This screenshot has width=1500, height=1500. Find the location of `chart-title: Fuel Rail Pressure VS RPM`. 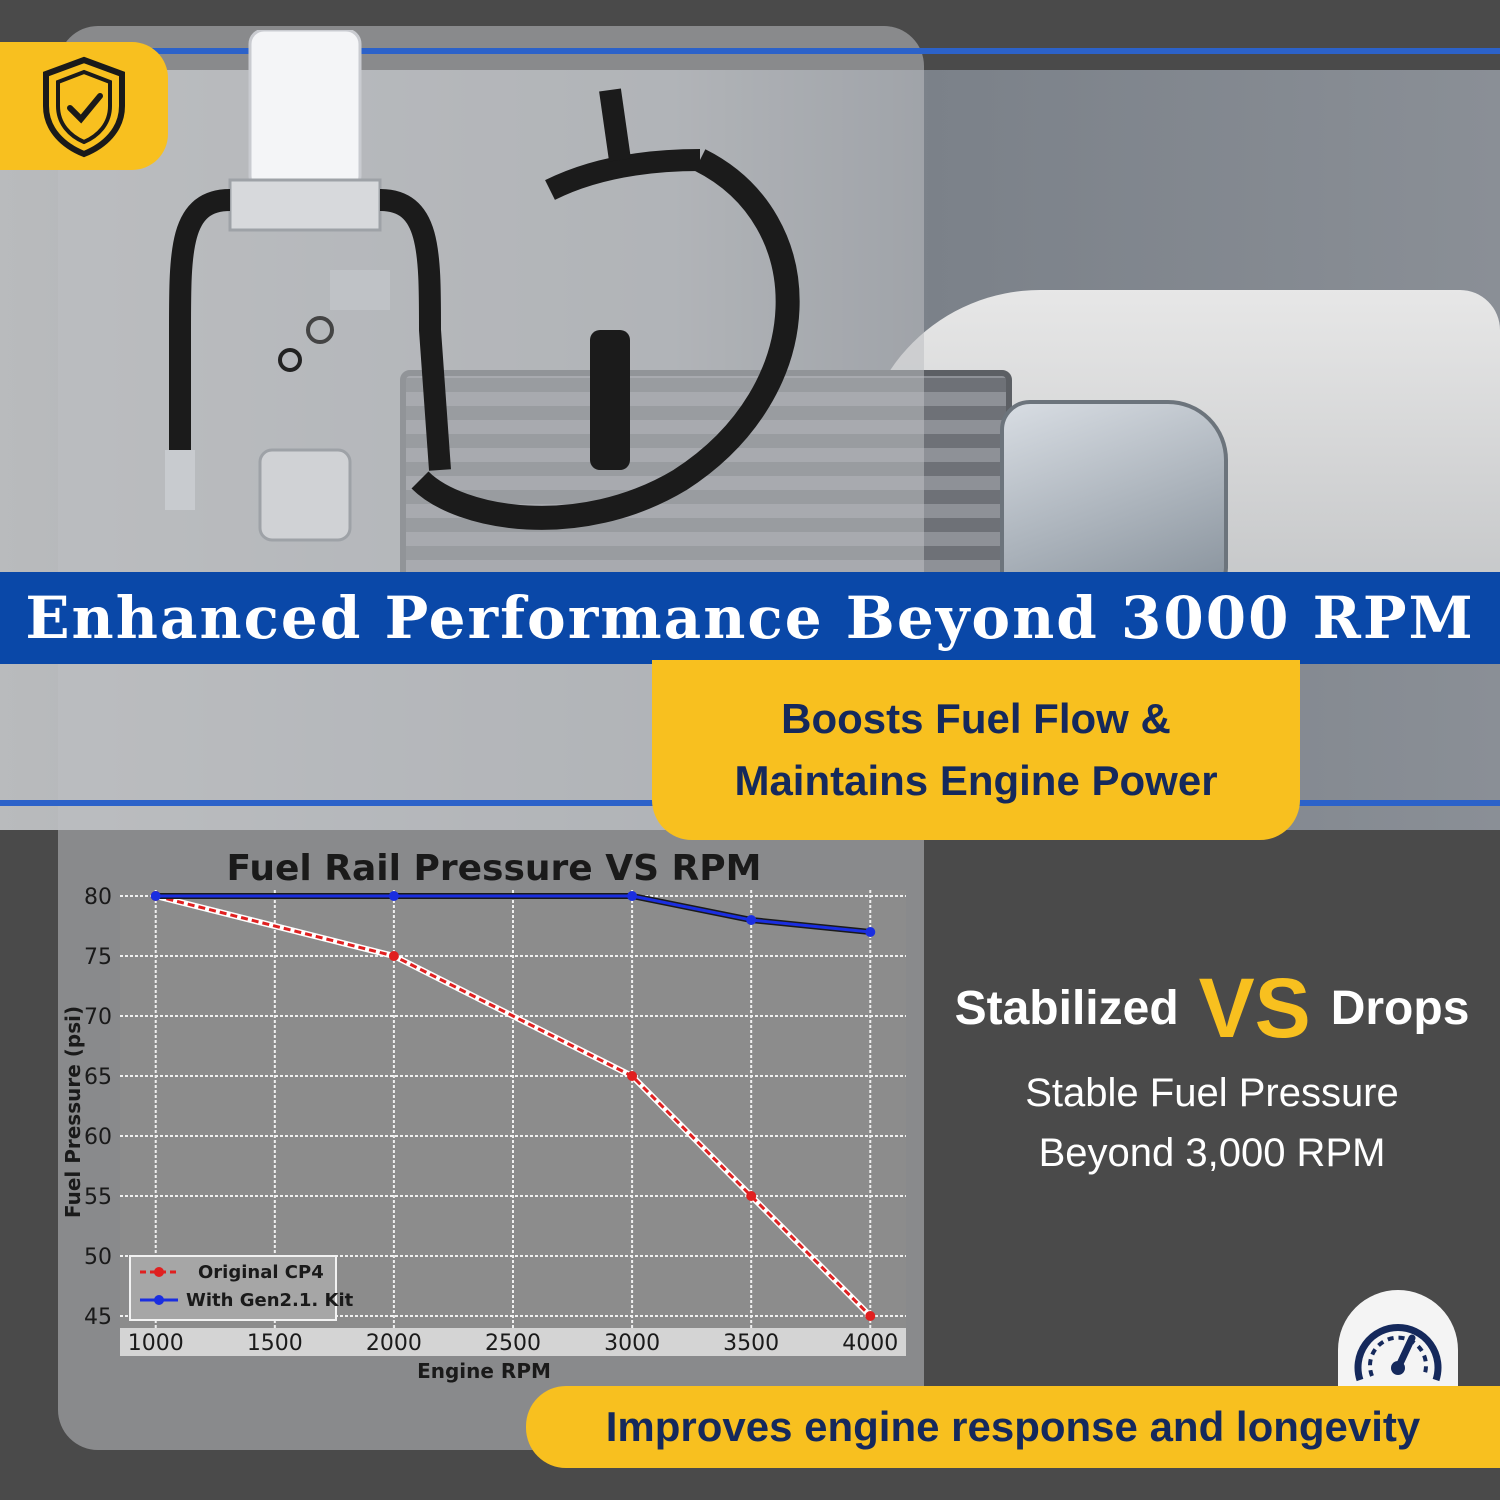

chart-title: Fuel Rail Pressure VS RPM is located at coordinates (494, 868).